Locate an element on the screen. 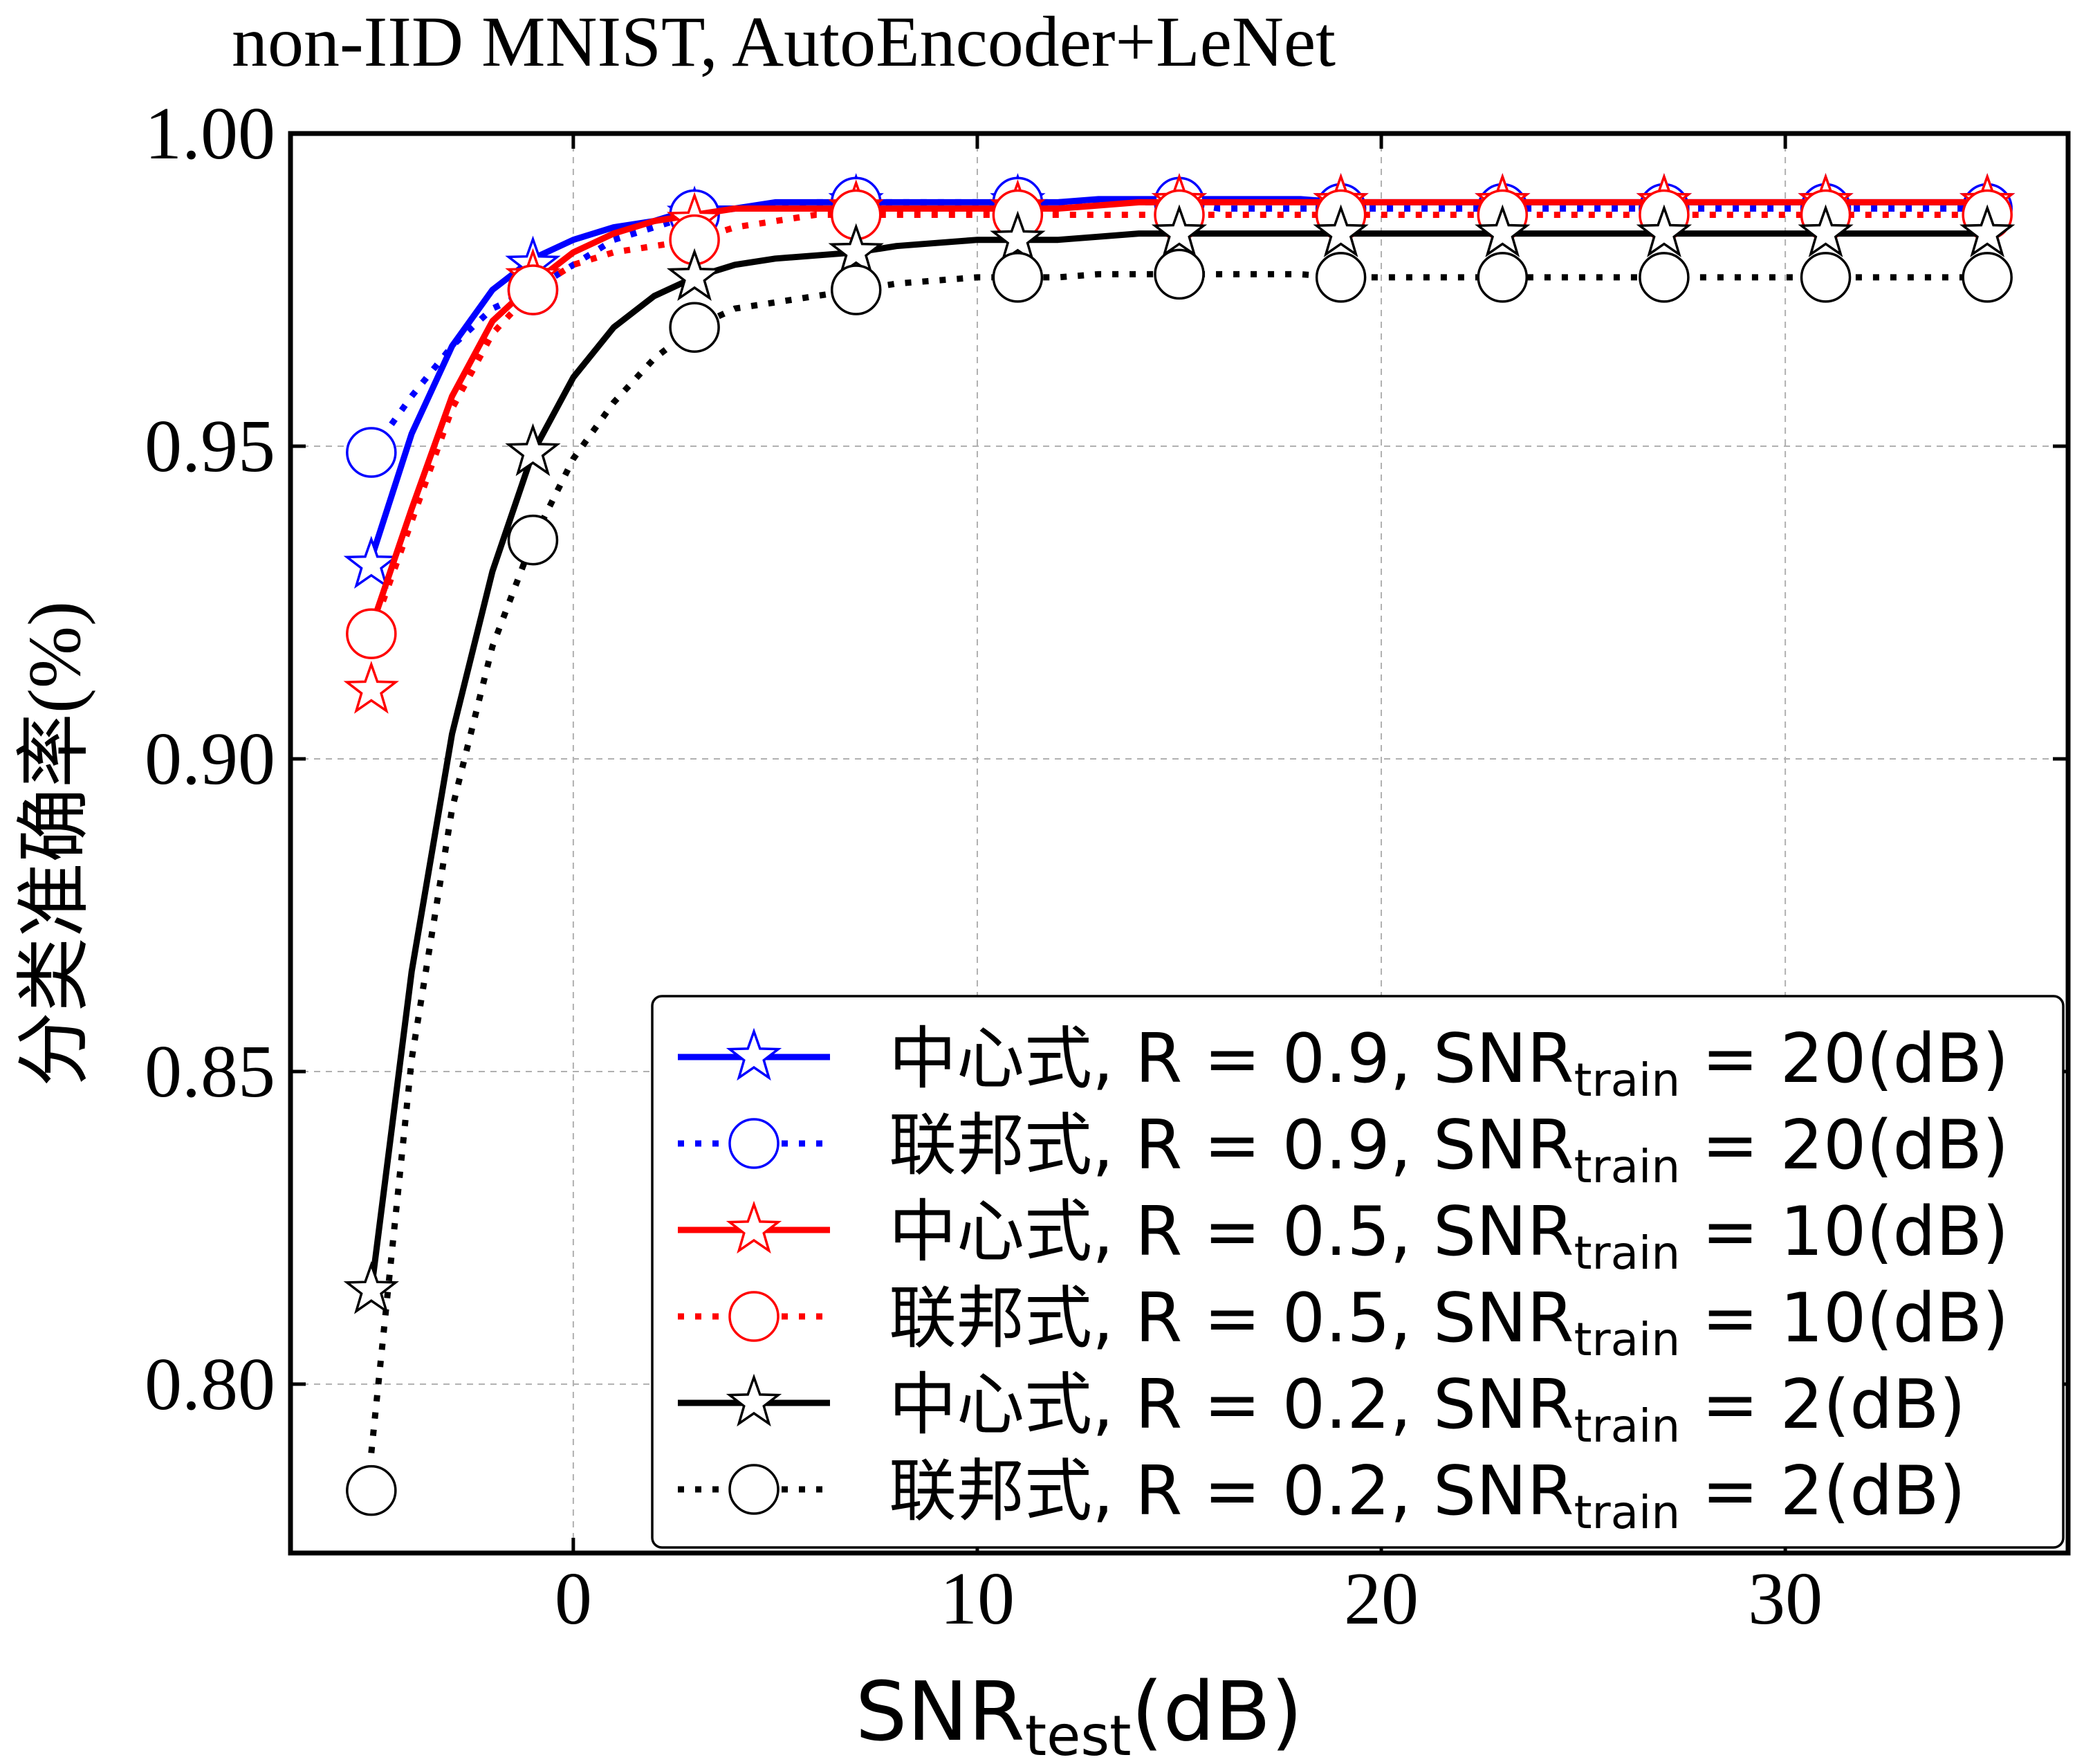 The width and height of the screenshot is (2075, 1764). legend-label: 联邦式, R = 0.5, SNRtrain = 10(dB) is located at coordinates (1449, 1322).